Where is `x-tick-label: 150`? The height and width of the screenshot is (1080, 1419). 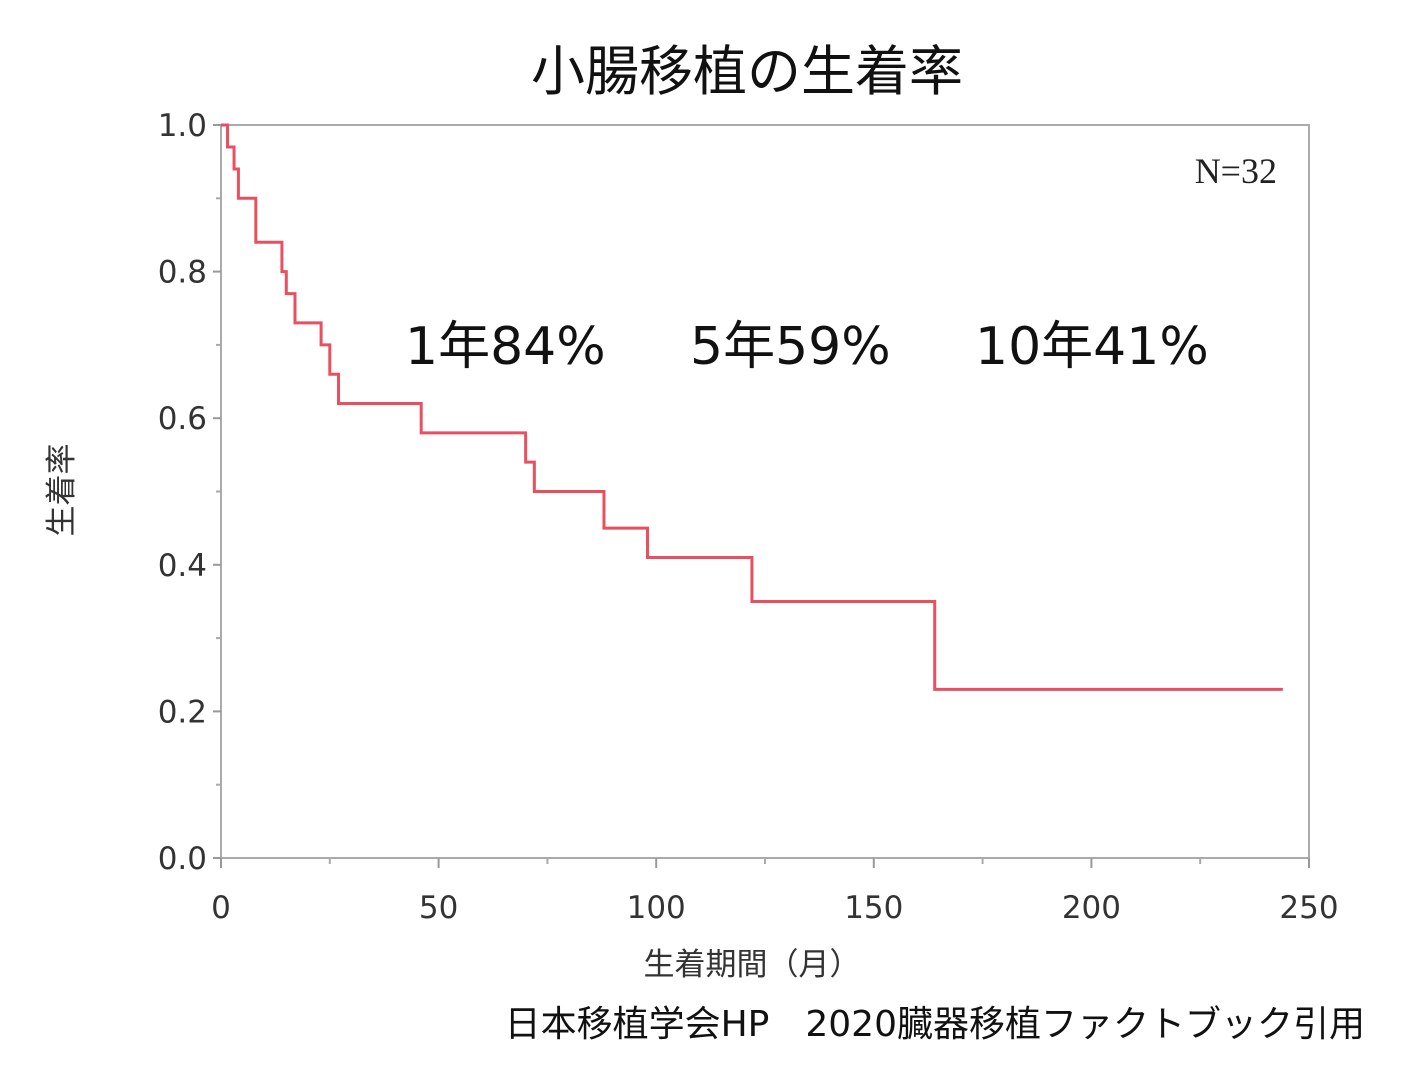
x-tick-label: 150 is located at coordinates (873, 908).